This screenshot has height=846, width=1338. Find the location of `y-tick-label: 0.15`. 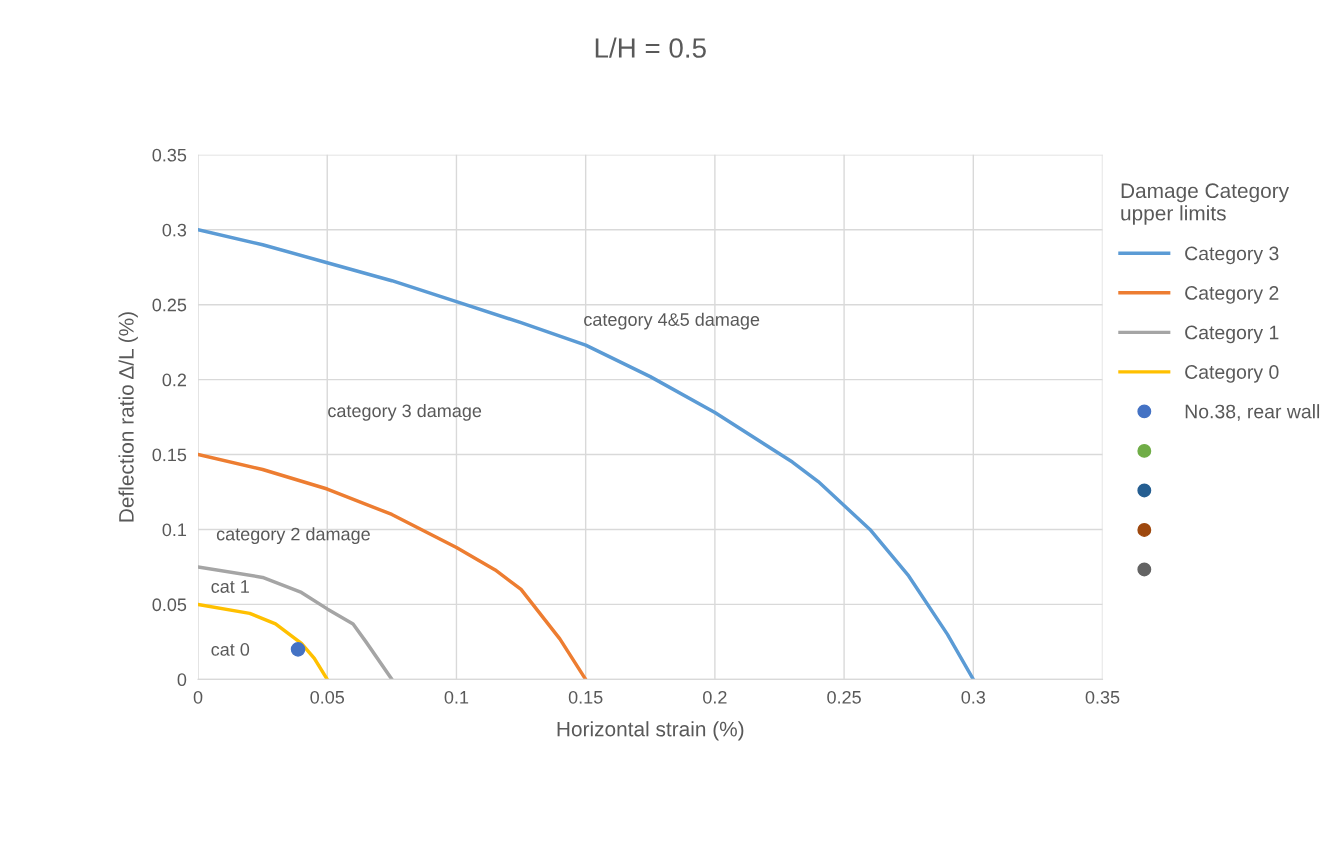

y-tick-label: 0.15 is located at coordinates (169, 455).